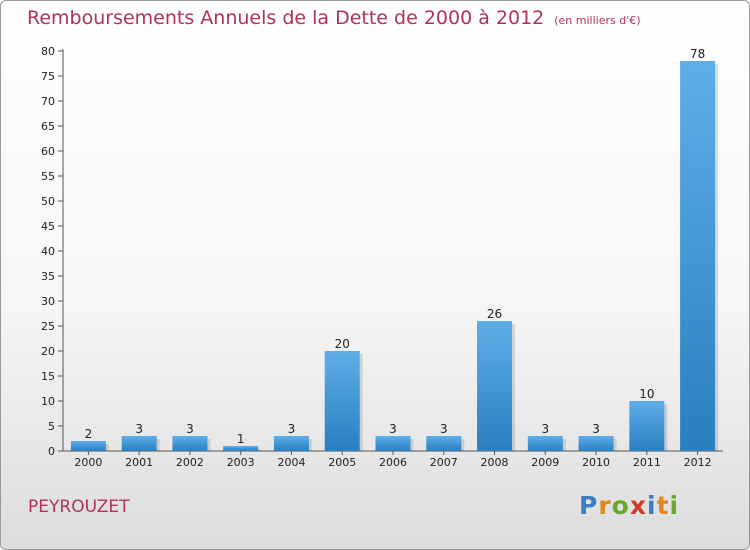 The image size is (750, 550). I want to click on bar-2000, so click(88, 446).